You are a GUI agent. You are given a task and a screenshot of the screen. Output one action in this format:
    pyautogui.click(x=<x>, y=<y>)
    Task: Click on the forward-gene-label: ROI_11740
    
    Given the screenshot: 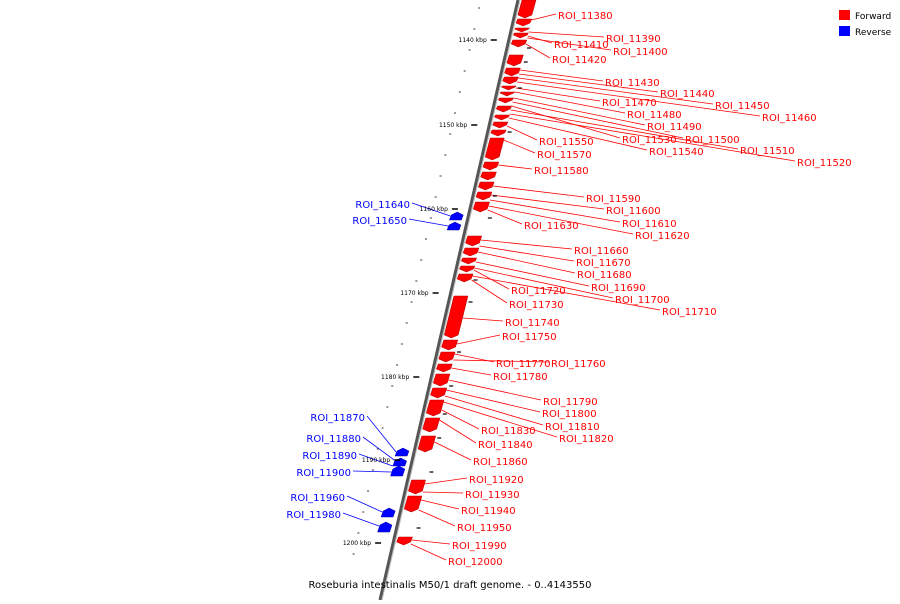 What is the action you would take?
    pyautogui.click(x=532, y=323)
    